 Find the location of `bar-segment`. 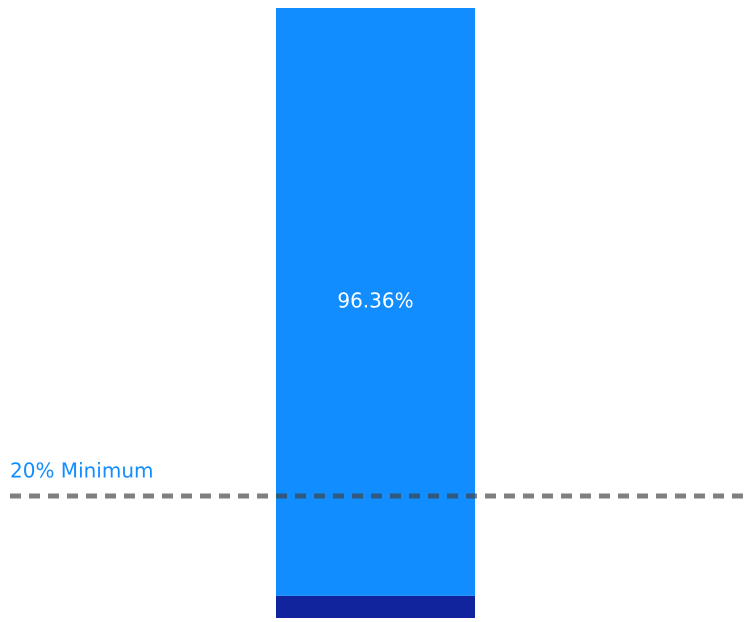

bar-segment is located at coordinates (375, 606).